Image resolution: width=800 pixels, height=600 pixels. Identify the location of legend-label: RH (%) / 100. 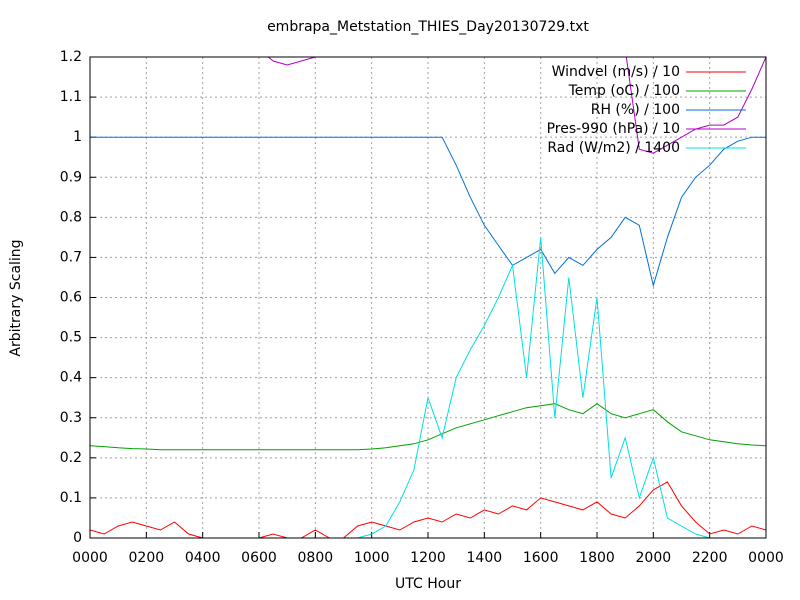
(635, 110).